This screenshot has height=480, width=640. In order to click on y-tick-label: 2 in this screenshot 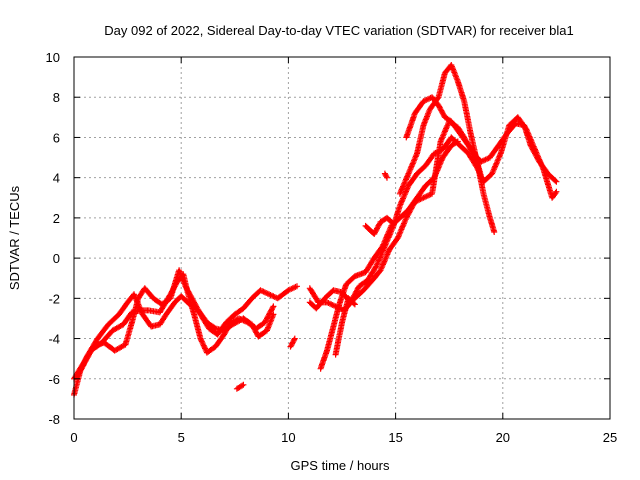, I will do `click(56, 218)`.